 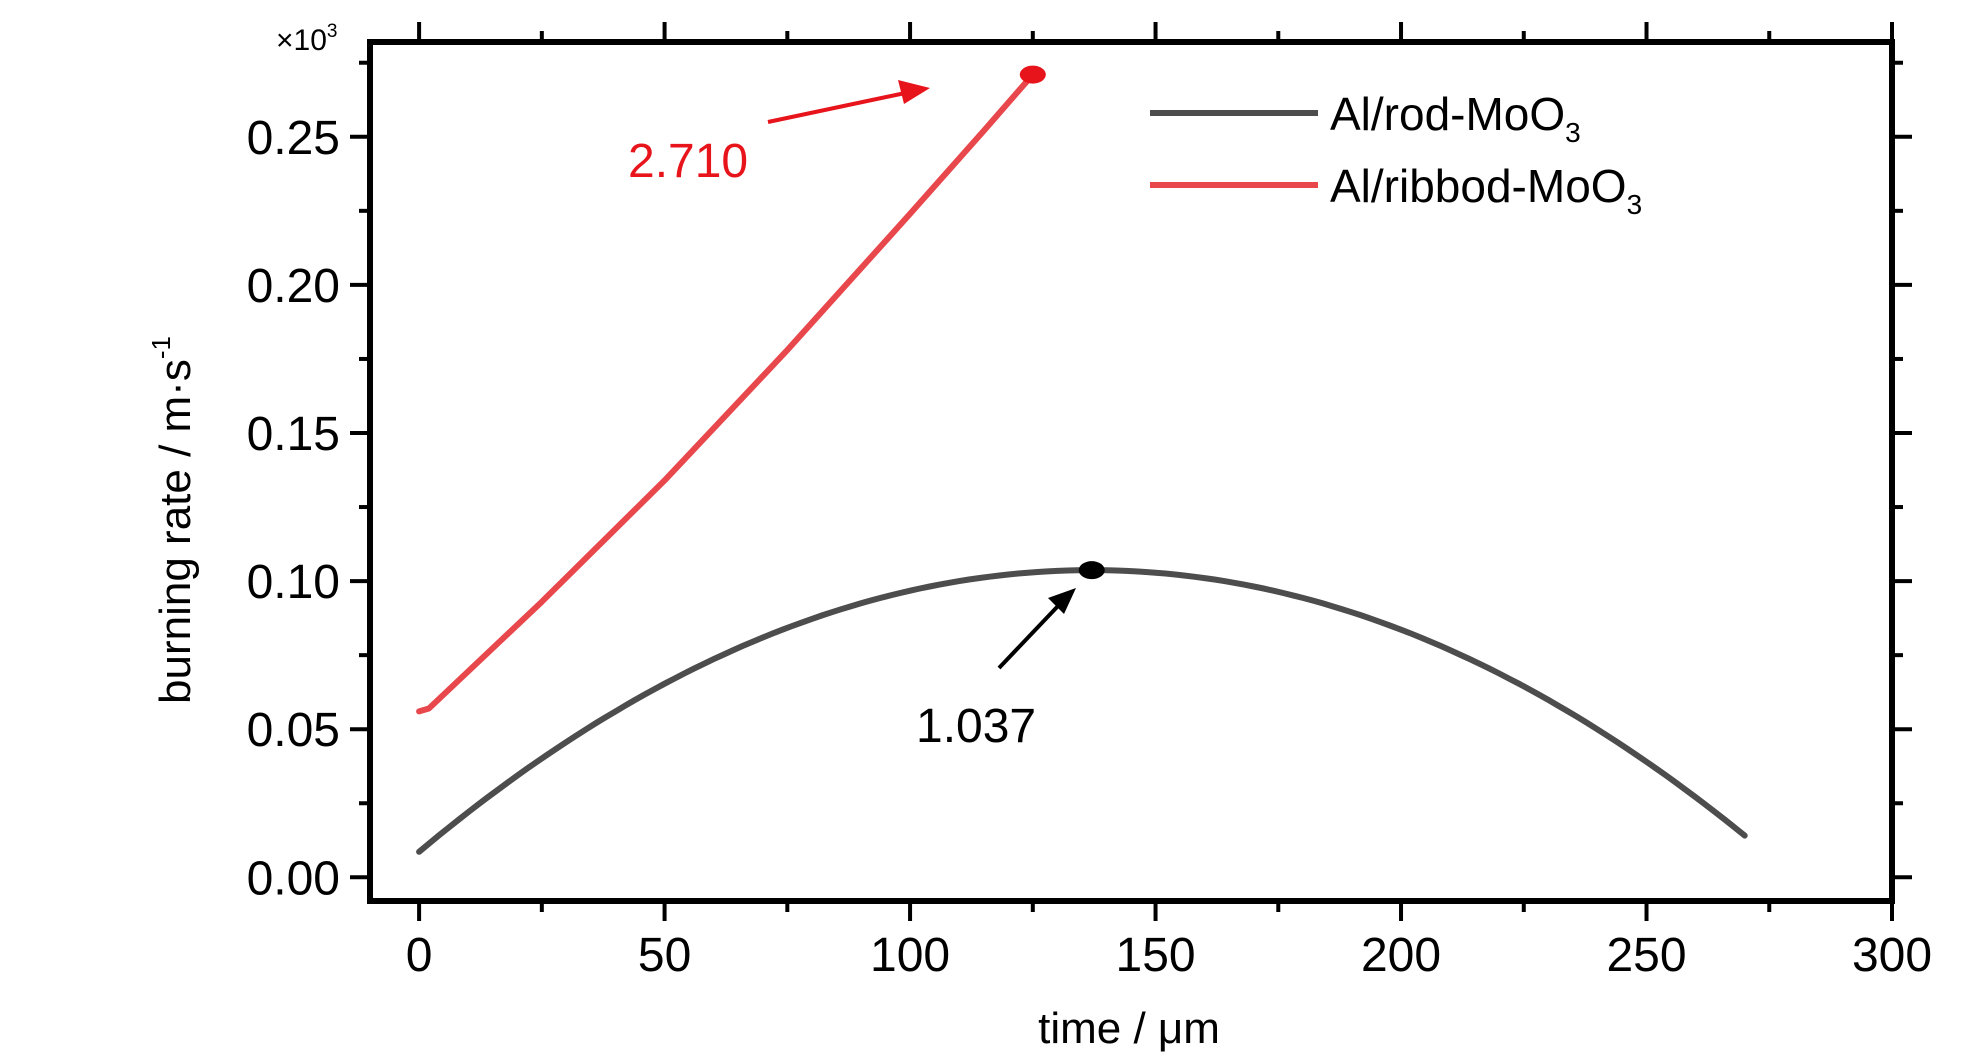 I want to click on peak-marker-rod, so click(x=1091, y=570).